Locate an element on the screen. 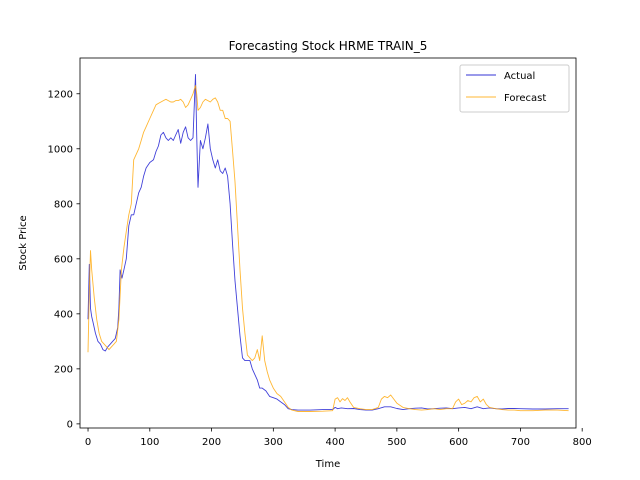 Image resolution: width=640 pixels, height=480 pixels. y-tick-label: 200 is located at coordinates (63, 369).